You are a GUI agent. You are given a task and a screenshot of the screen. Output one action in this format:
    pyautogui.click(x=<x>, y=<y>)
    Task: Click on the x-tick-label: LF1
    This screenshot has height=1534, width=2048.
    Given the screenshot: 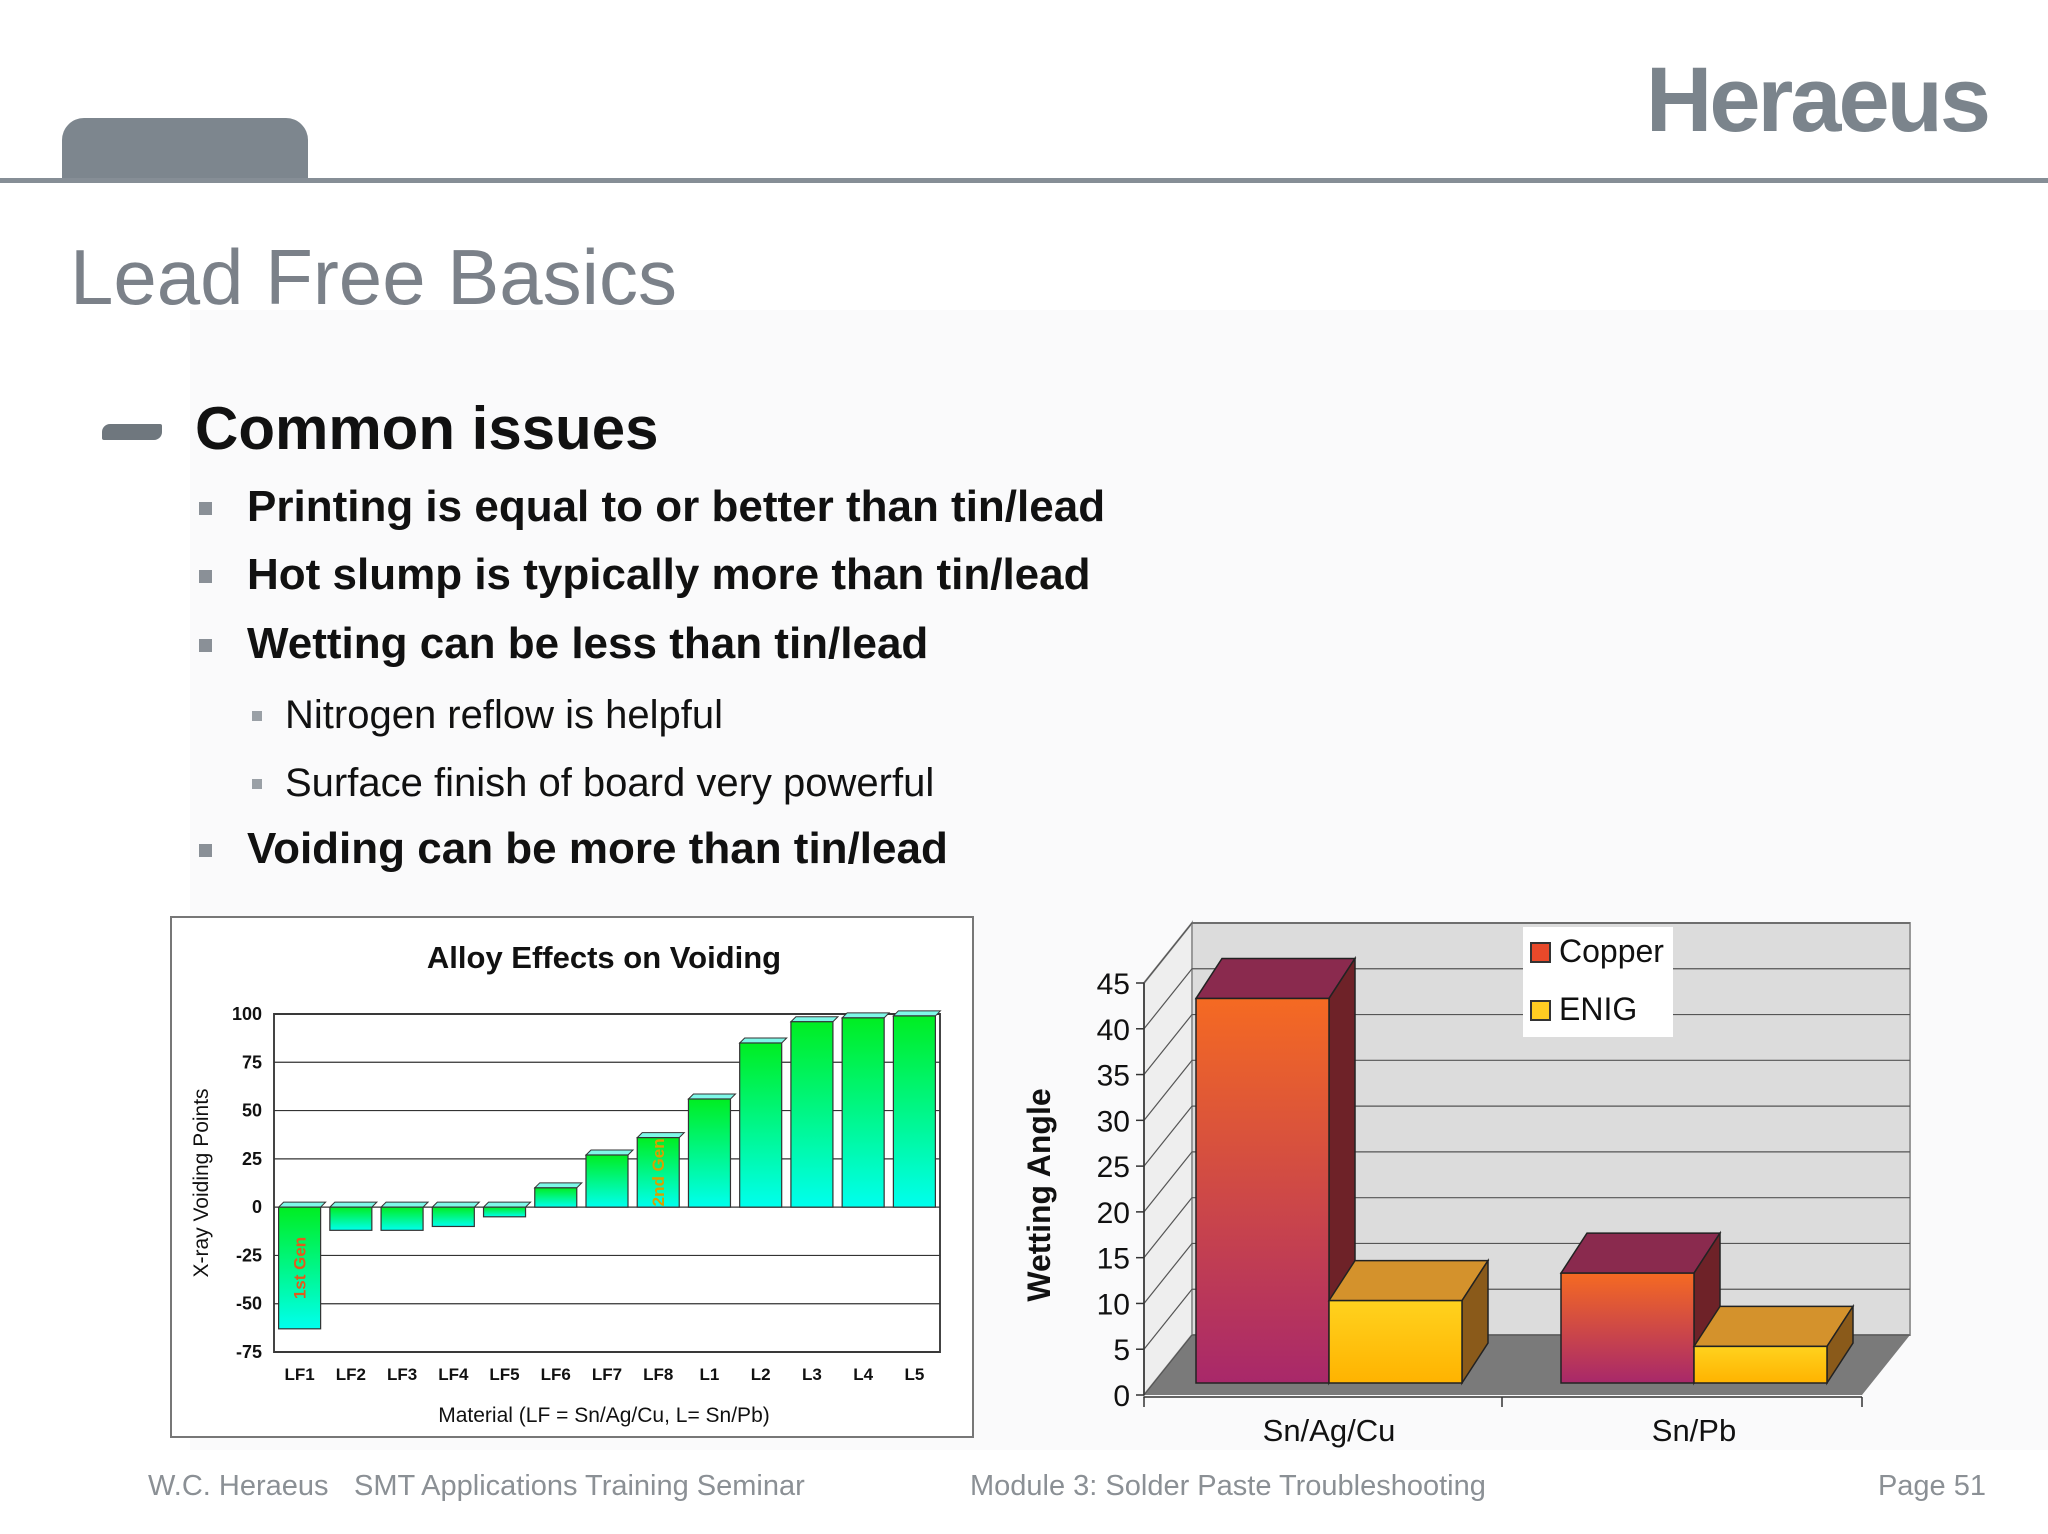 What is the action you would take?
    pyautogui.click(x=299, y=1374)
    